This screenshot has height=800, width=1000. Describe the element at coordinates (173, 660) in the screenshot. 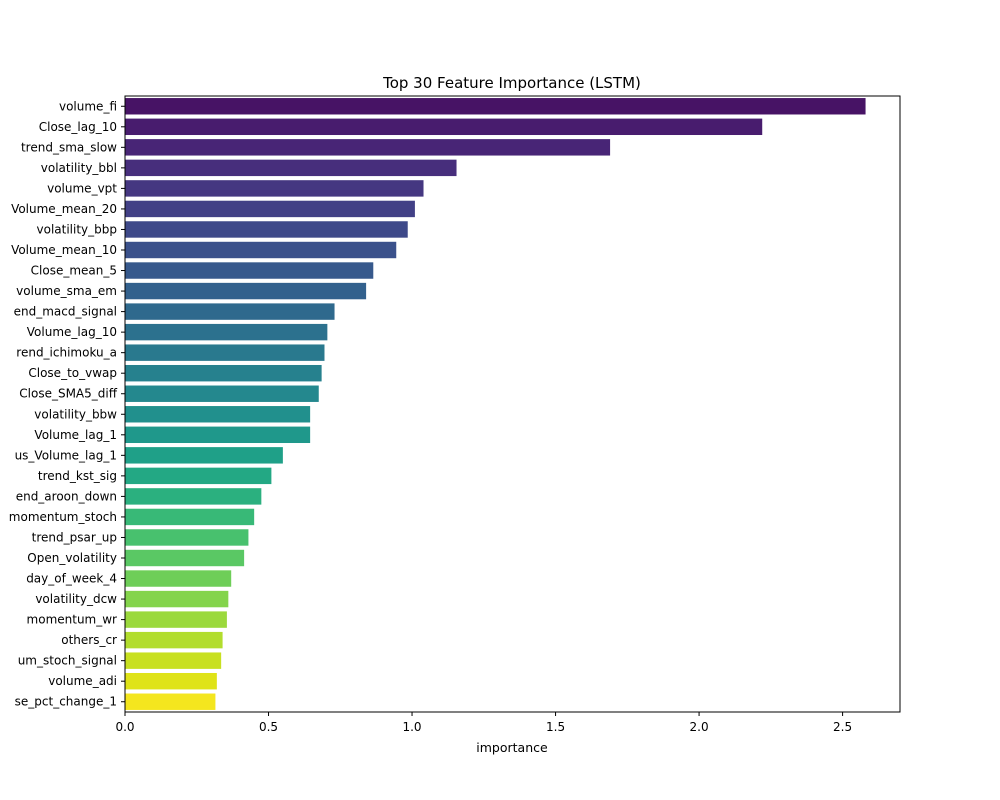

I see `bar-um-stoch-signal` at that location.